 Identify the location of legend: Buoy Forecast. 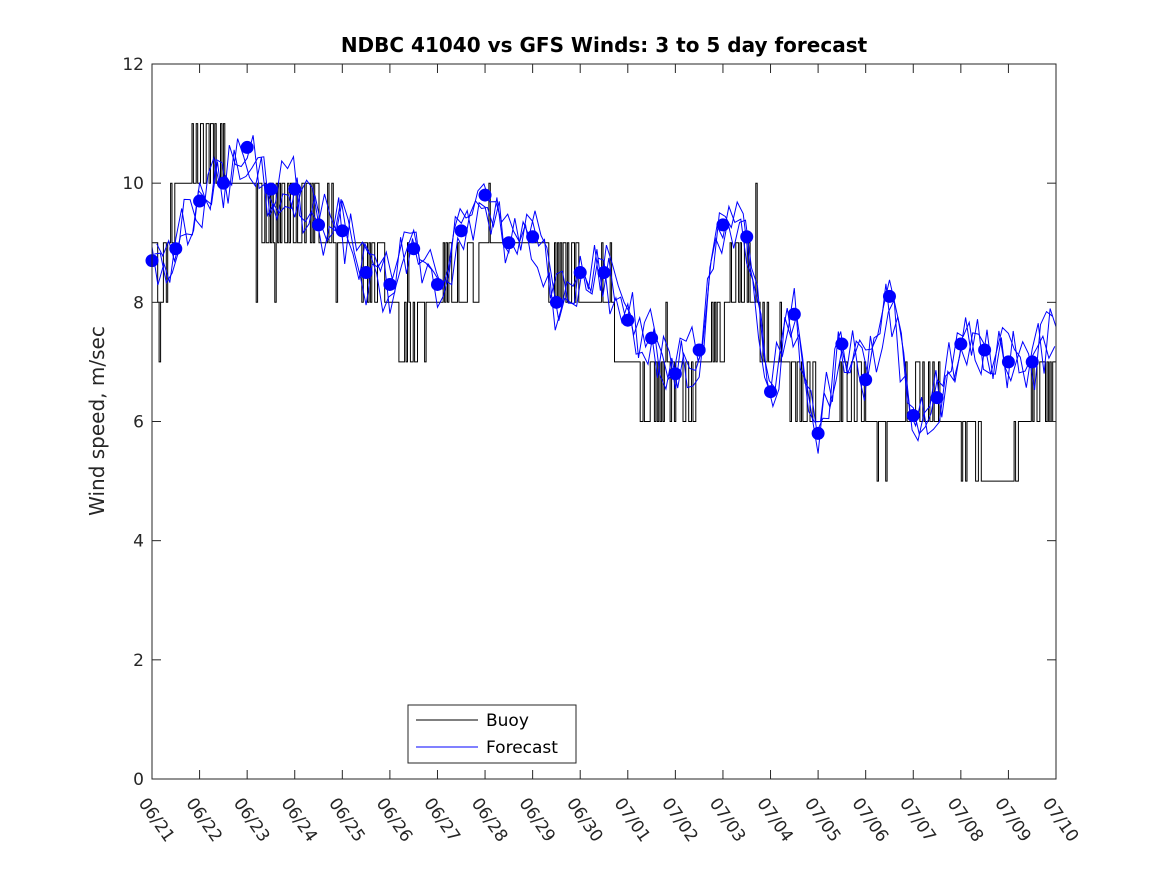
(492, 734).